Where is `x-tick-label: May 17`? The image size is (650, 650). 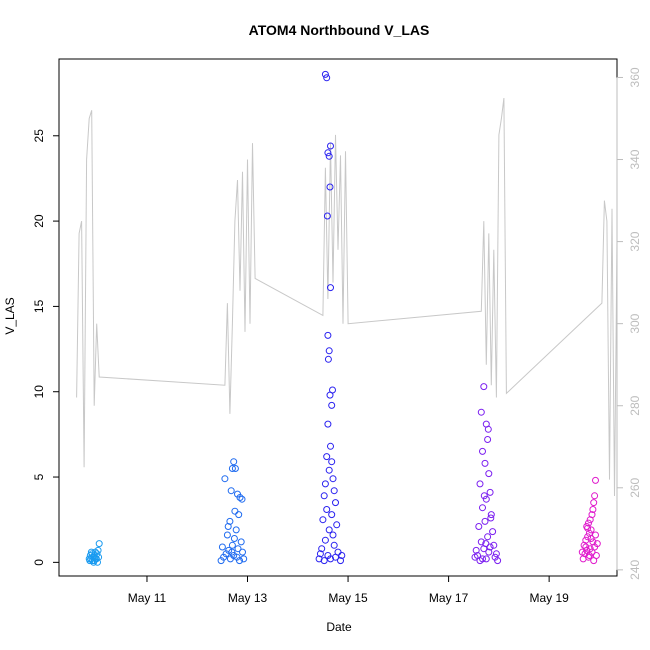
x-tick-label: May 17 is located at coordinates (449, 598).